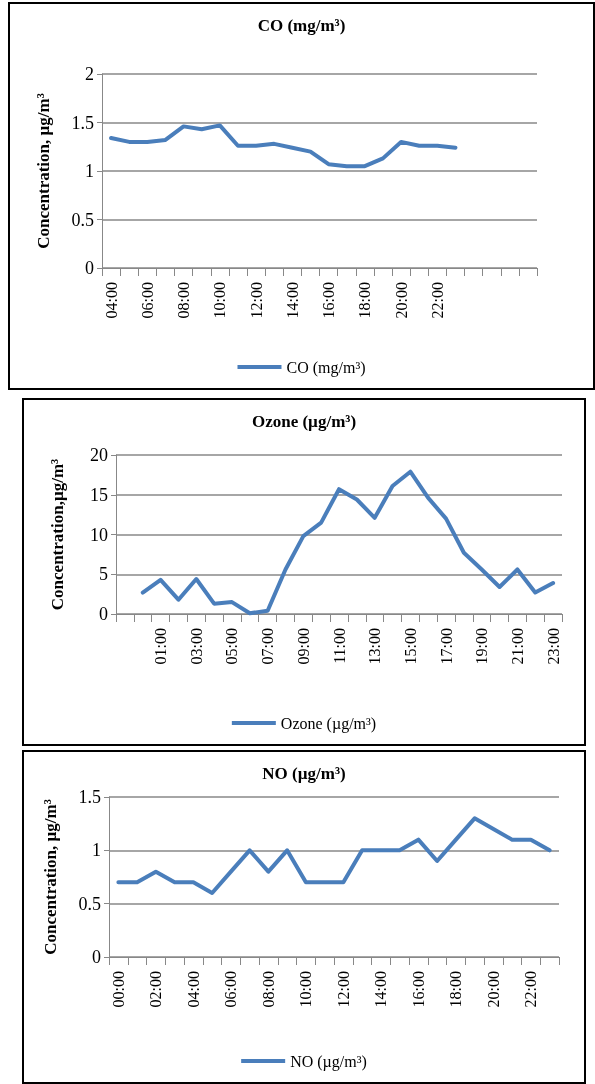  What do you see at coordinates (326, 367) in the screenshot?
I see `legend-label: CO (mg/m³)` at bounding box center [326, 367].